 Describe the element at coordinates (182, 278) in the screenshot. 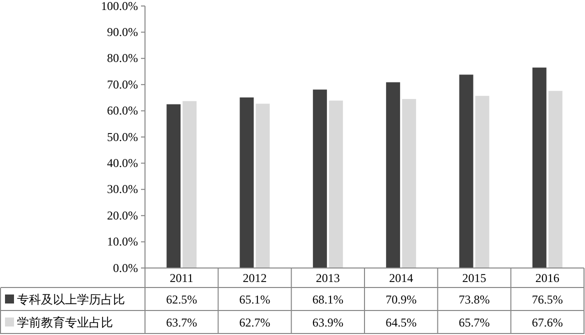

I see `x-tick-label: 2011` at that location.